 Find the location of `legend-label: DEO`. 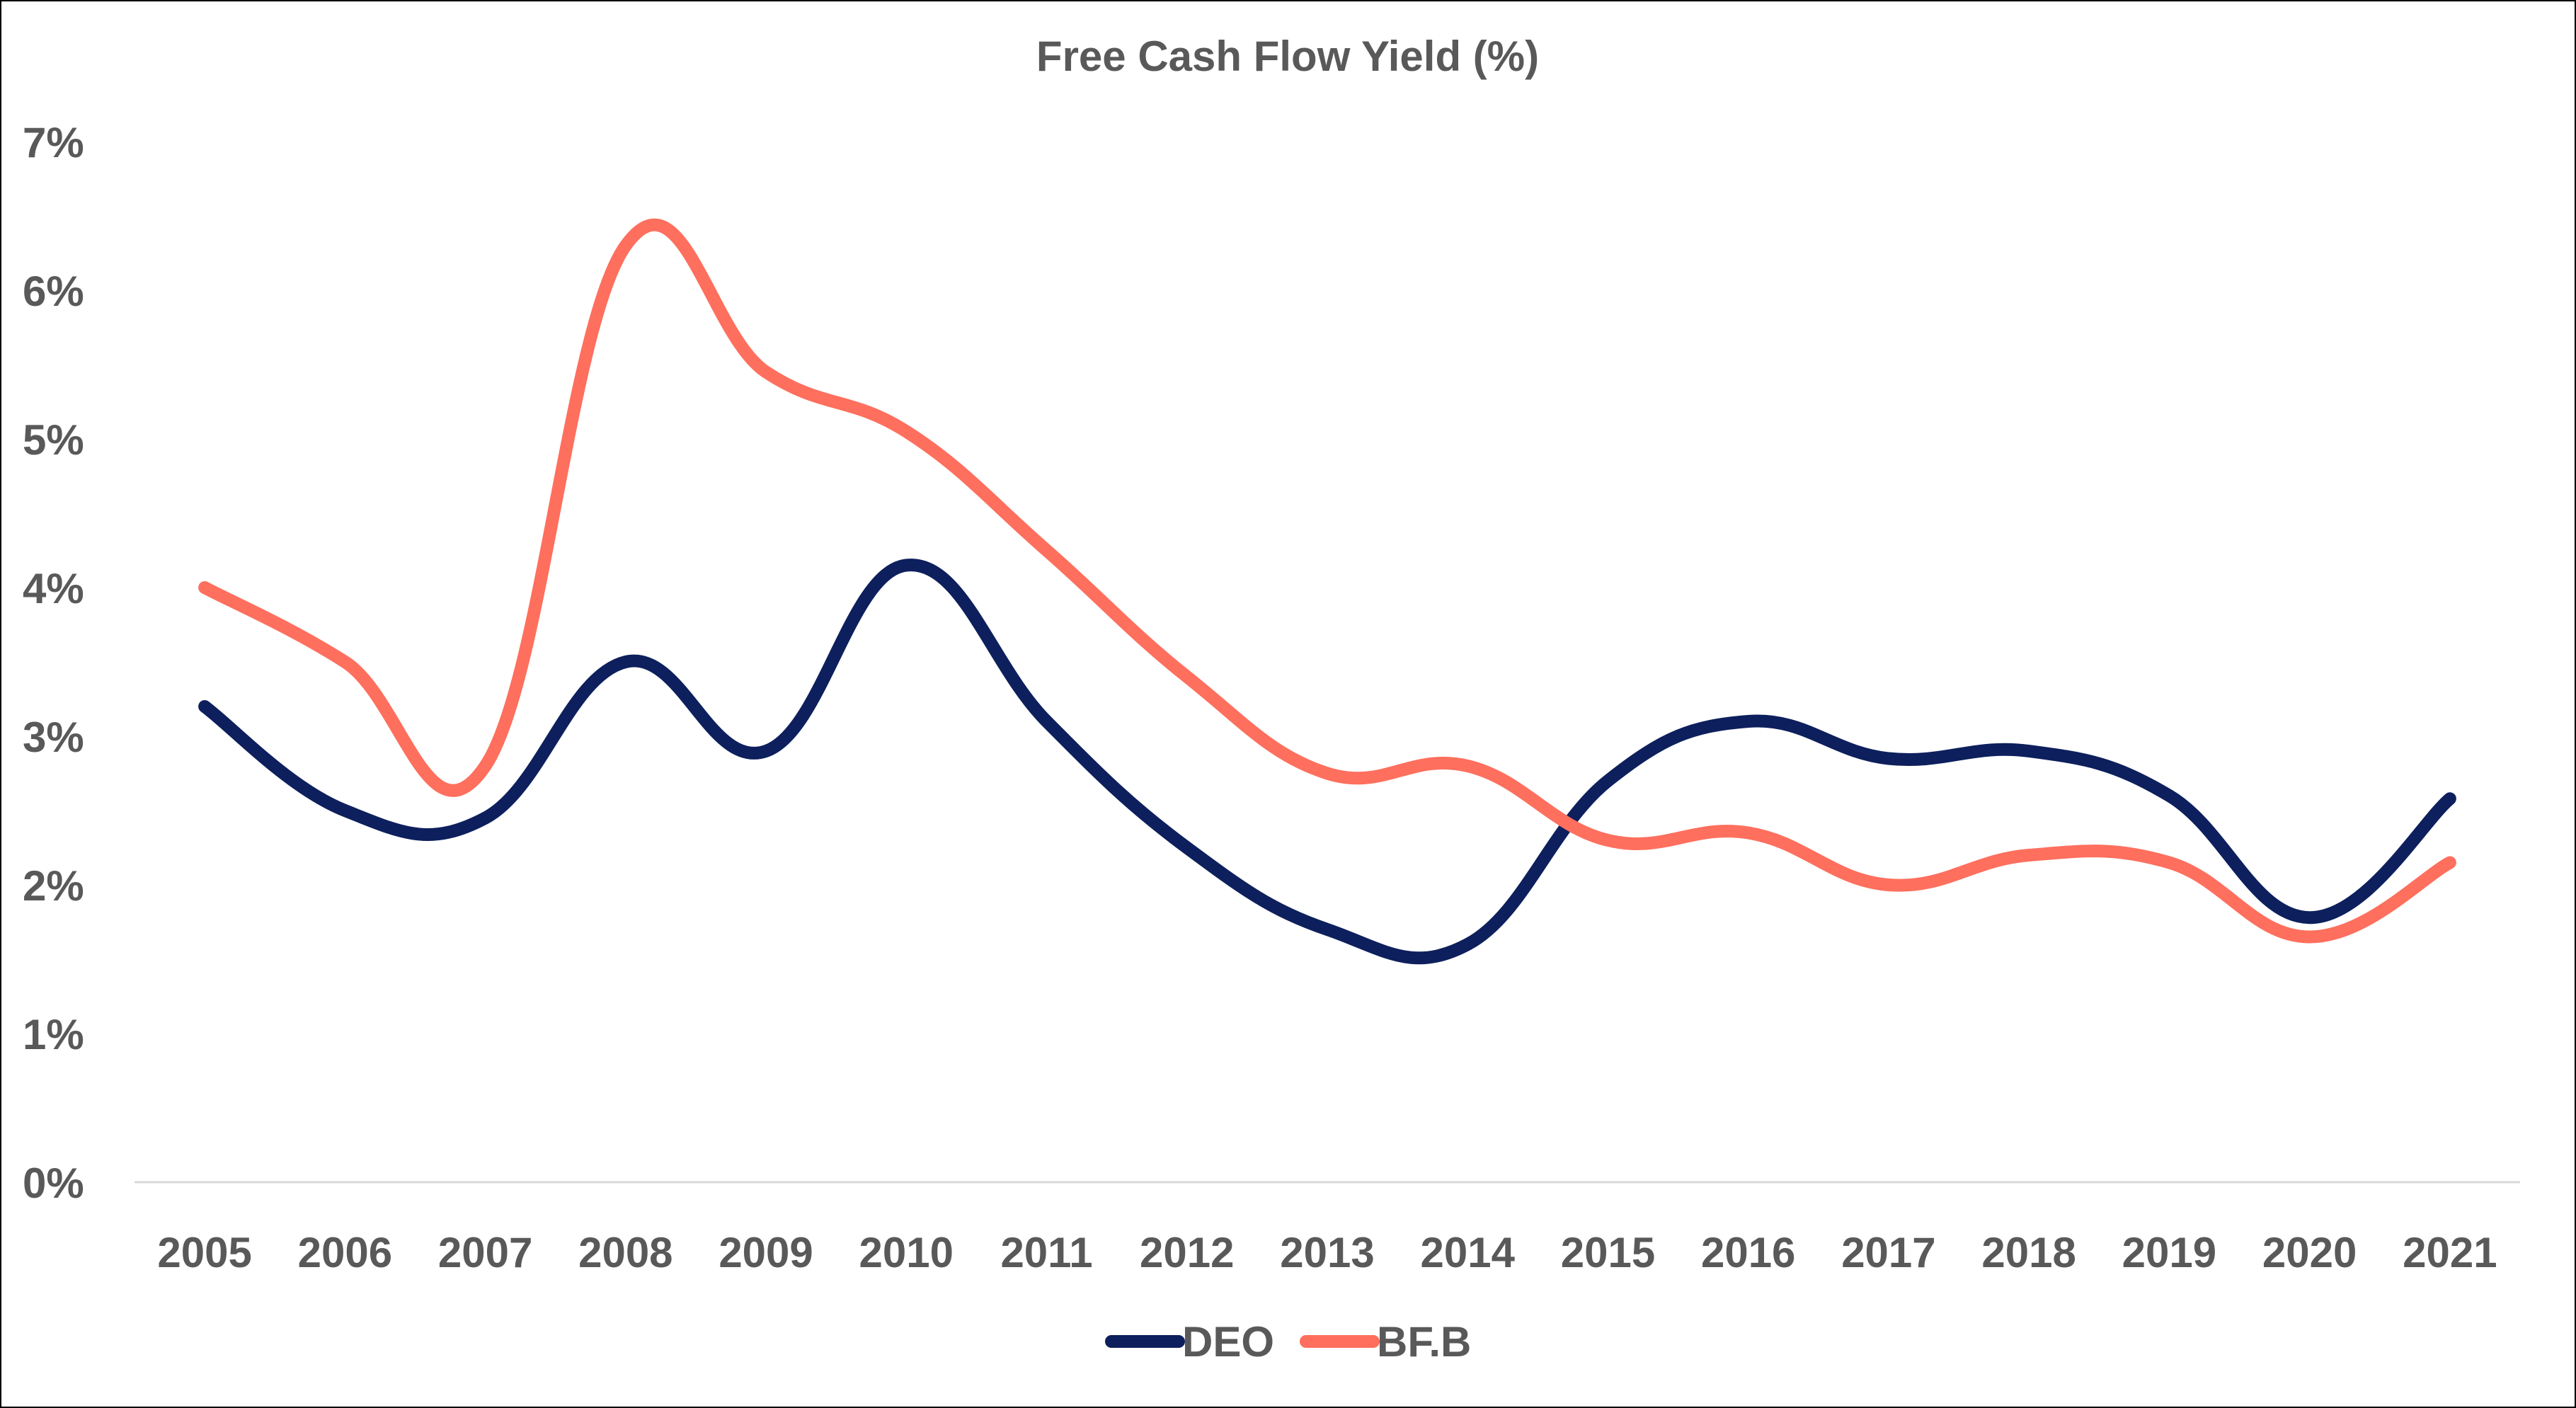

legend-label: DEO is located at coordinates (1228, 1342).